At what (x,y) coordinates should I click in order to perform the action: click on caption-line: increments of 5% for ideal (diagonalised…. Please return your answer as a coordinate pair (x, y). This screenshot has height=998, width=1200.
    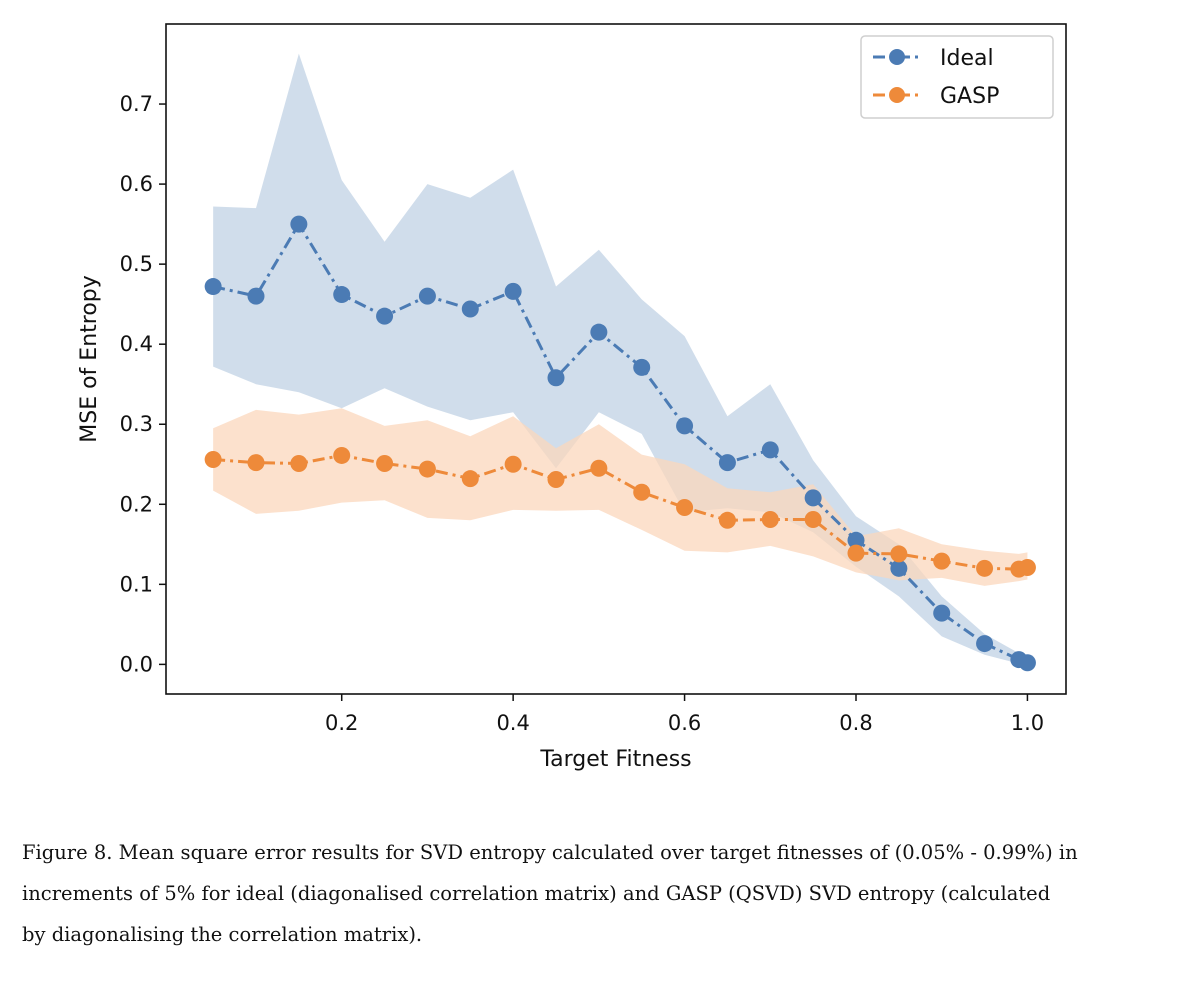
    Looking at the image, I should click on (536, 893).